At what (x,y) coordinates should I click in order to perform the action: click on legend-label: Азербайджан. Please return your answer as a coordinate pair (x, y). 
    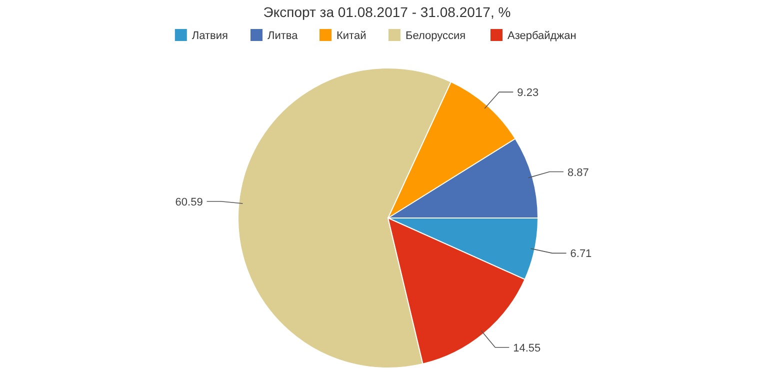
    Looking at the image, I should click on (542, 36).